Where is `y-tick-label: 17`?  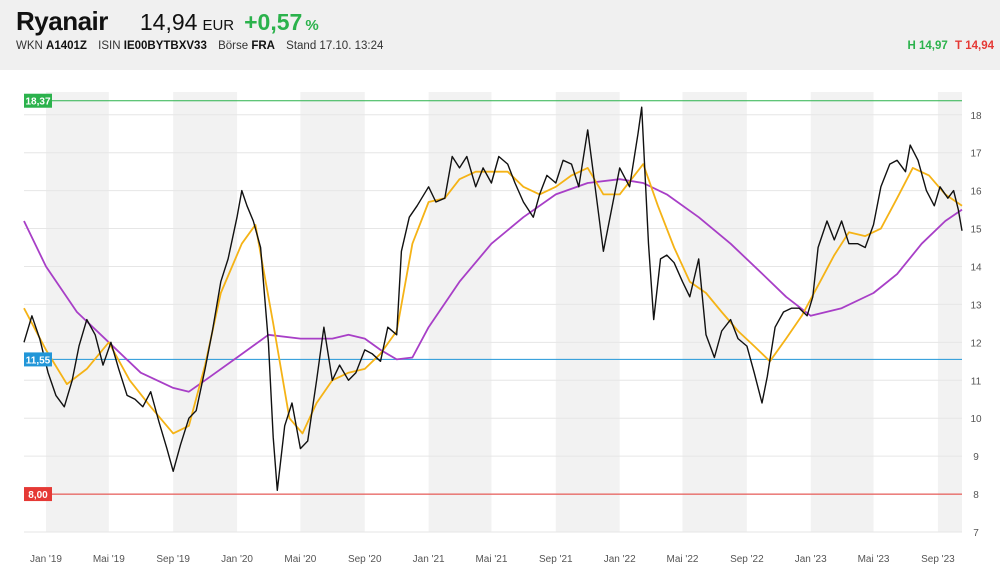
y-tick-label: 17 is located at coordinates (976, 154).